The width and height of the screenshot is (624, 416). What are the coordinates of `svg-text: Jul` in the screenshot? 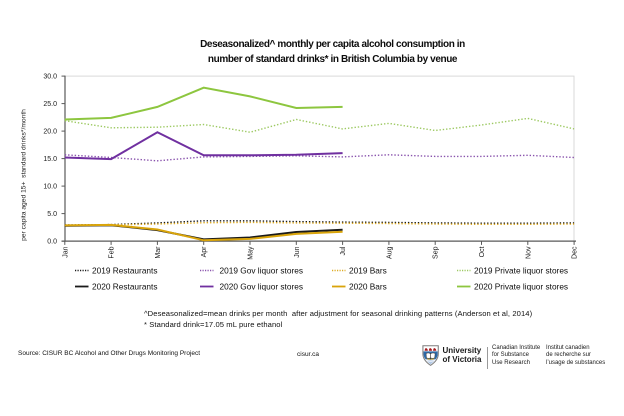 It's located at (343, 250).